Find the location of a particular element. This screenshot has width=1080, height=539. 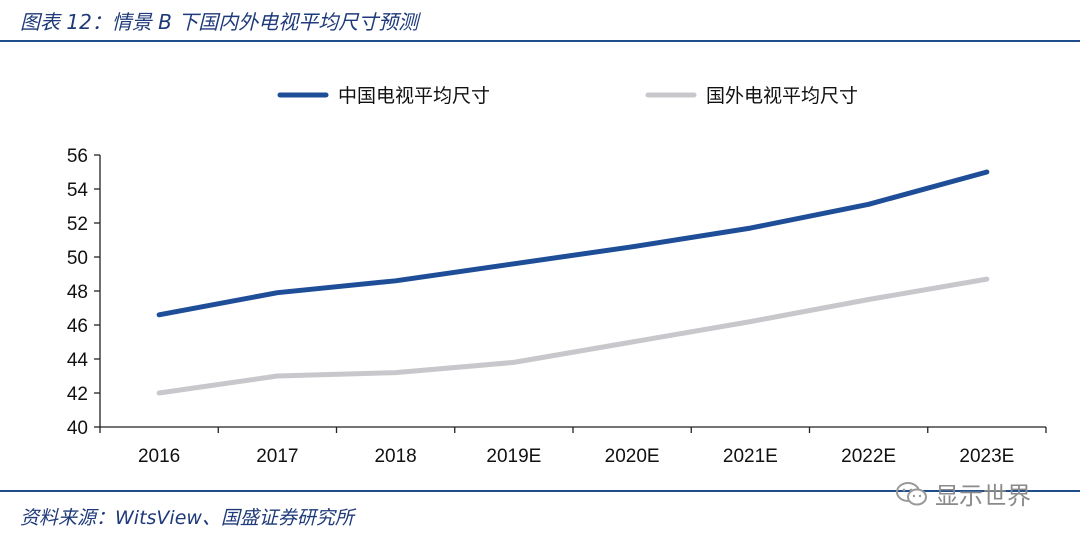

watermark: 显示世界 is located at coordinates (963, 493).